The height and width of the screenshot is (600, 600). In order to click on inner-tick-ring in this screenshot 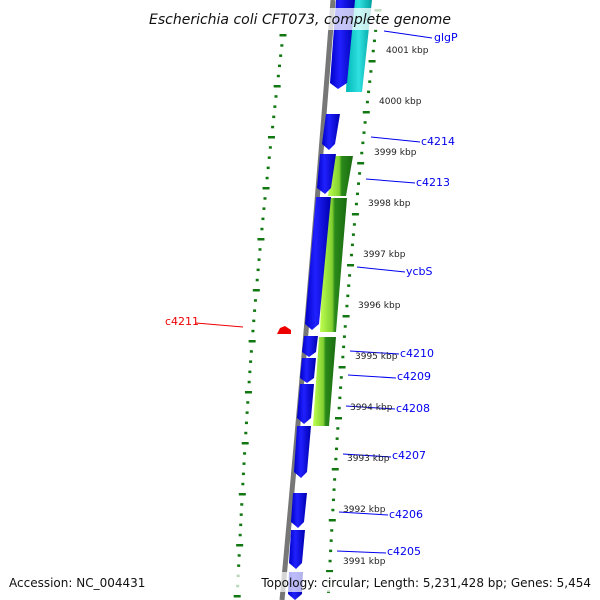, I will do `click(260, 316)`.